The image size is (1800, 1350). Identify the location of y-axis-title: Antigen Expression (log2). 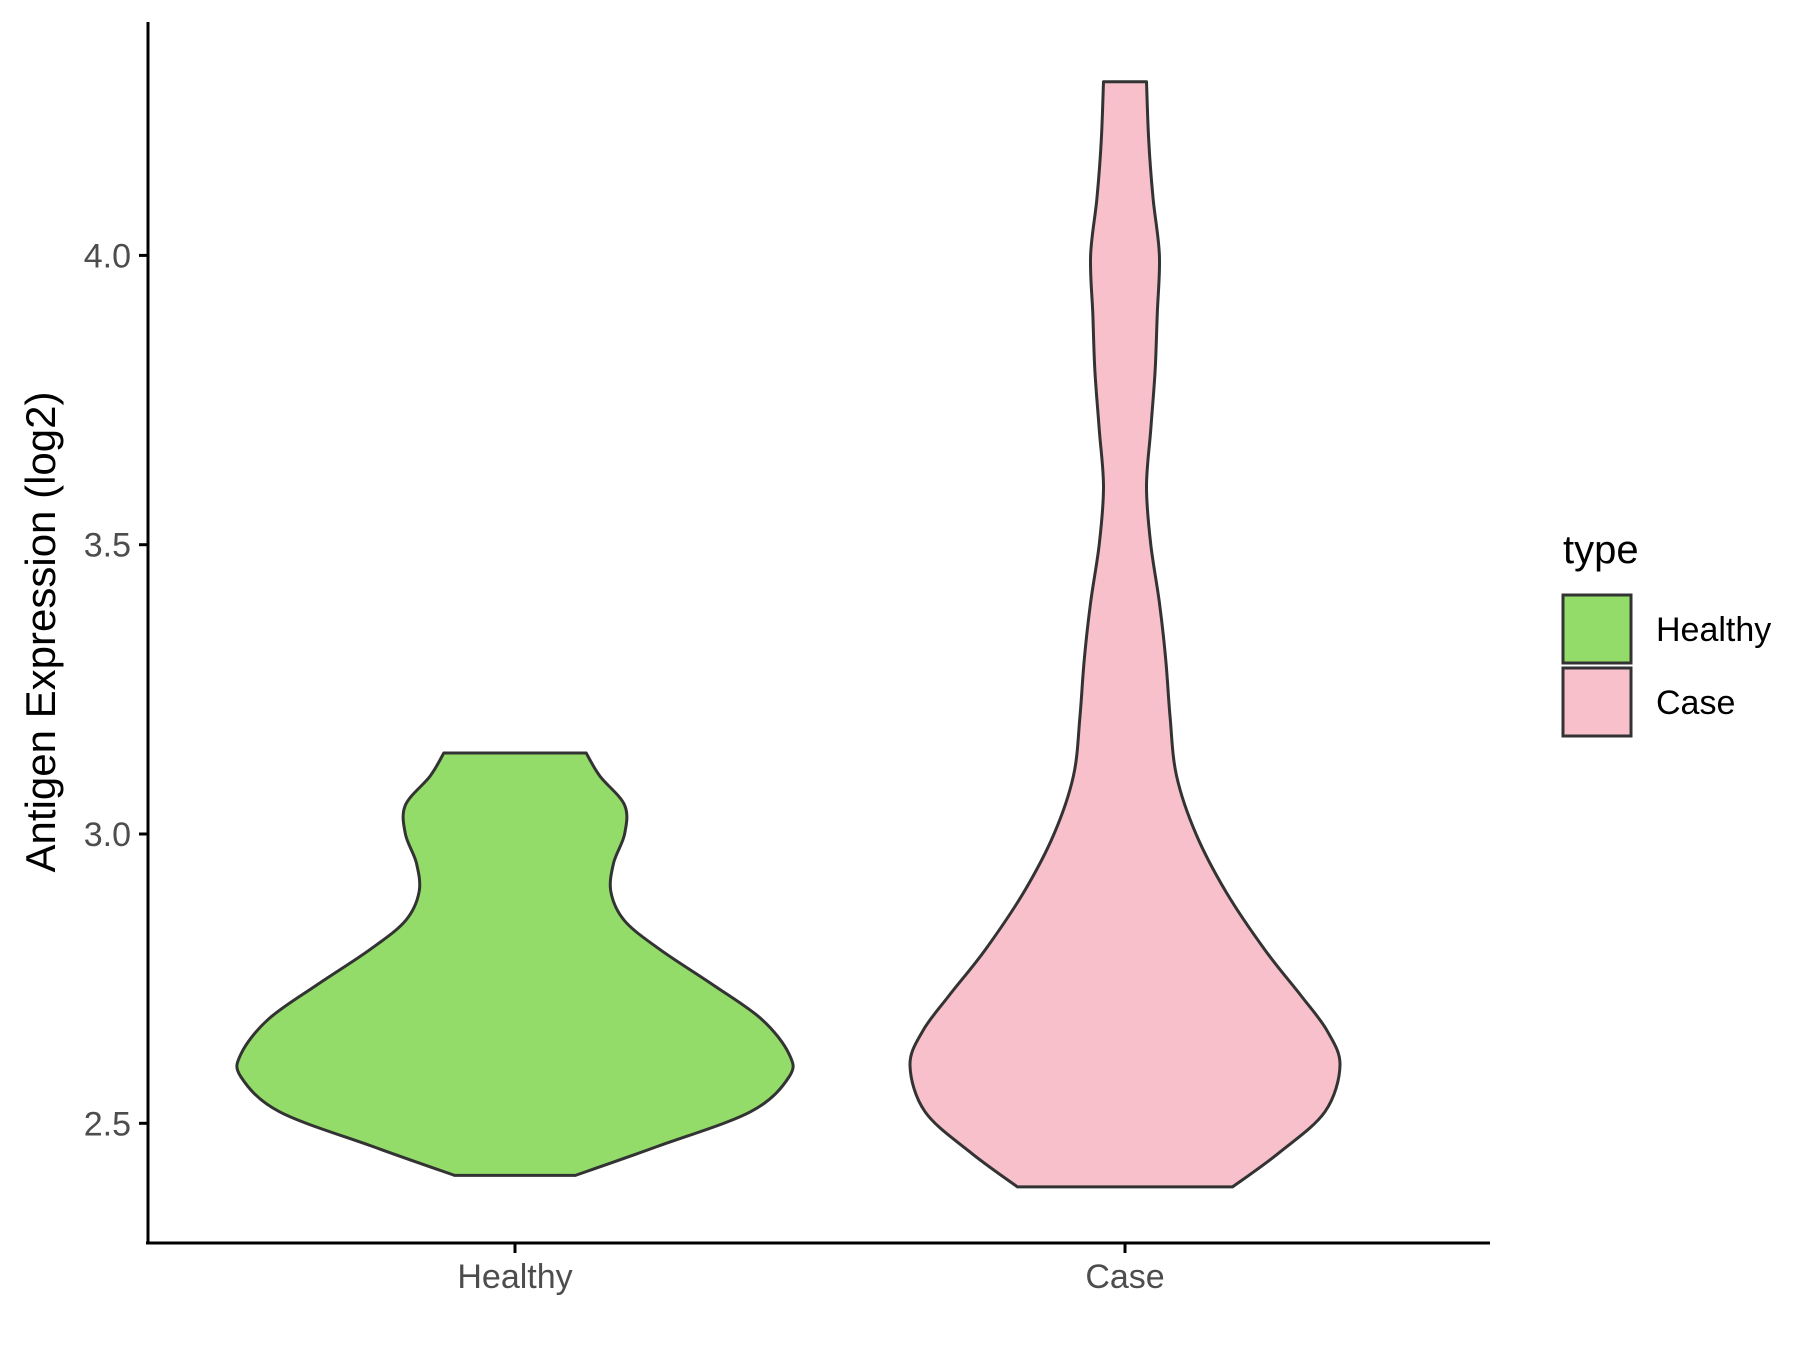
(40, 632).